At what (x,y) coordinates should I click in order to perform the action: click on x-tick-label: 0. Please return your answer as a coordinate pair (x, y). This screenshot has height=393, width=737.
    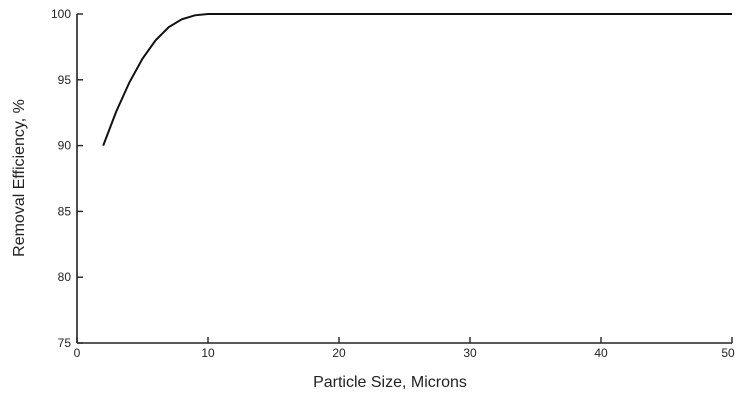
    Looking at the image, I should click on (77, 353).